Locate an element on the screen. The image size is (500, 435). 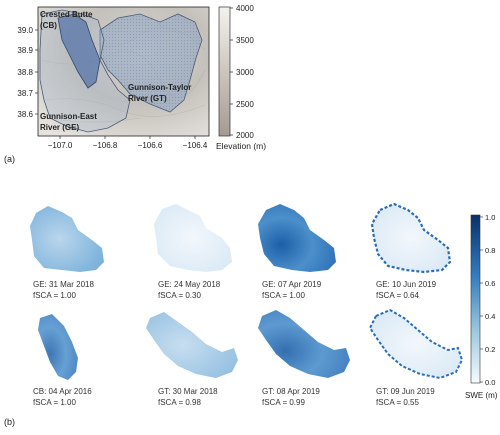
x-tick-label: −106.8 is located at coordinates (105, 145).